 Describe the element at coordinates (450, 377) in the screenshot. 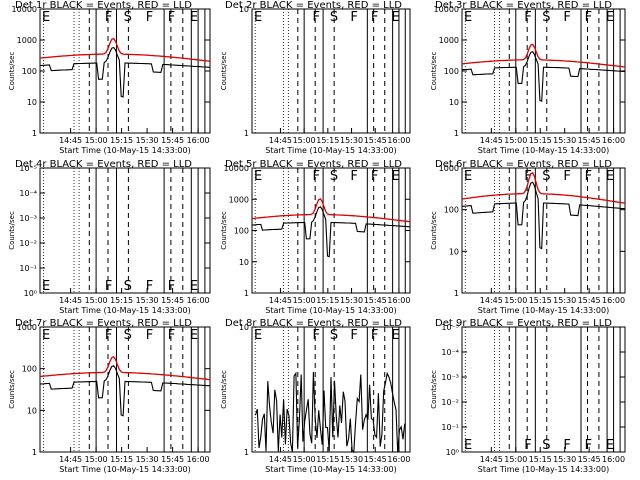

I see `y-tick-label: 10⁻³` at that location.